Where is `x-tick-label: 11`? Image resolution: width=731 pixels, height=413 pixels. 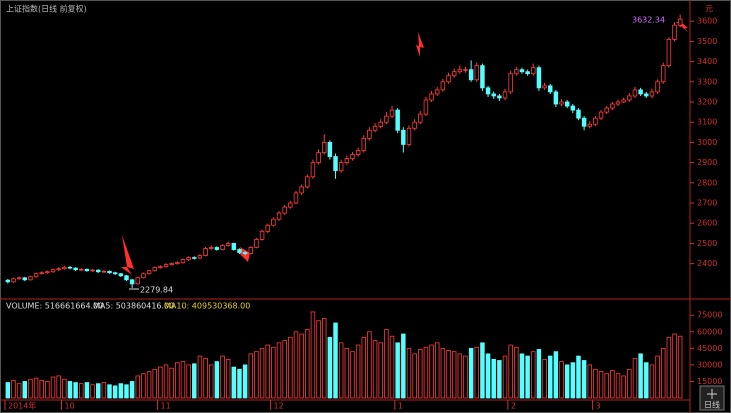
x-tick-label: 11 is located at coordinates (166, 406).